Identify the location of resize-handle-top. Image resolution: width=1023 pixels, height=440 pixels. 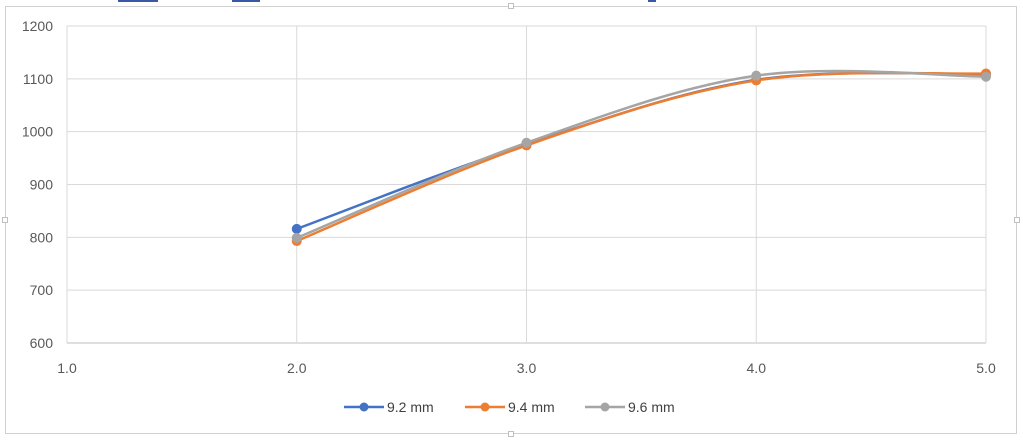
(511, 6).